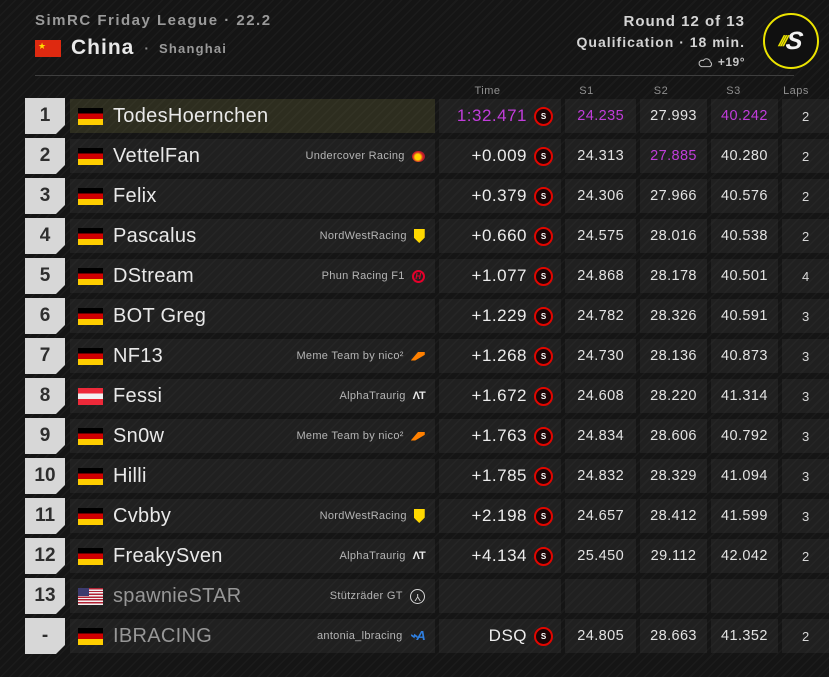 The image size is (829, 677). I want to click on s1-cell: 24.306, so click(601, 196).